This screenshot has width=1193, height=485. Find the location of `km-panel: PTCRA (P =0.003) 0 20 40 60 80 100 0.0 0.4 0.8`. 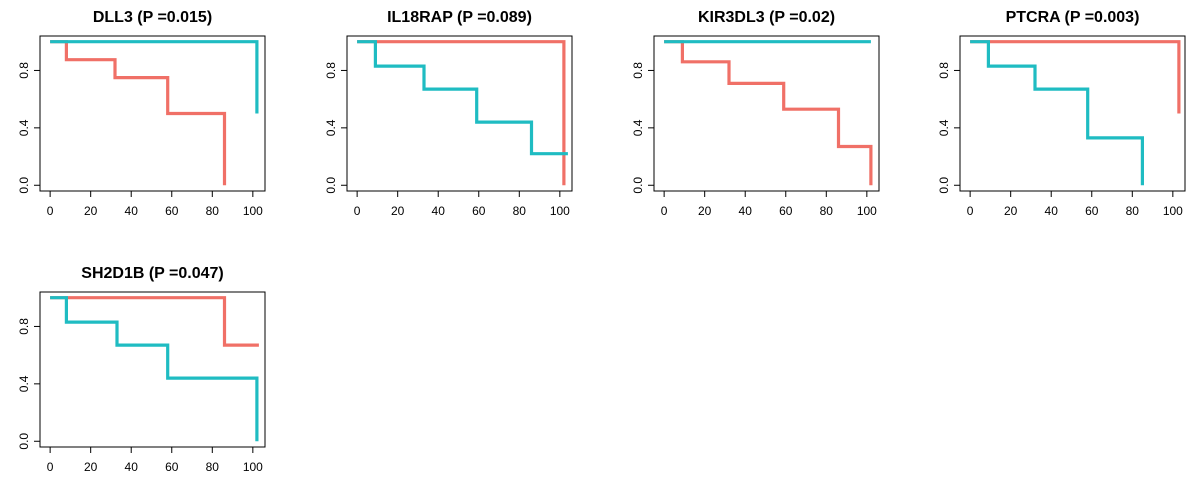

km-panel: PTCRA (P =0.003) 0 20 40 60 80 100 0.0 0.4 0.8 is located at coordinates (1061, 113).